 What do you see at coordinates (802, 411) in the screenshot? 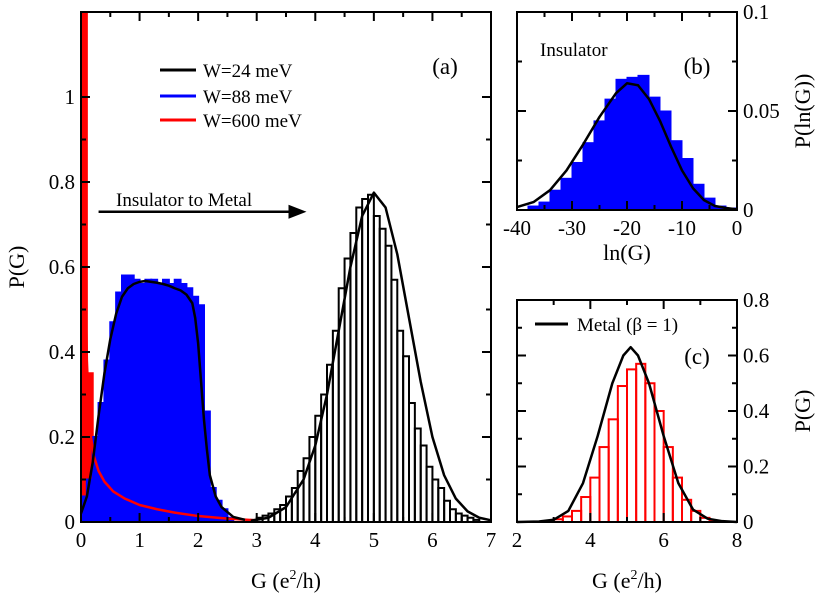
I see `panel-c-ylabel: P(G)` at bounding box center [802, 411].